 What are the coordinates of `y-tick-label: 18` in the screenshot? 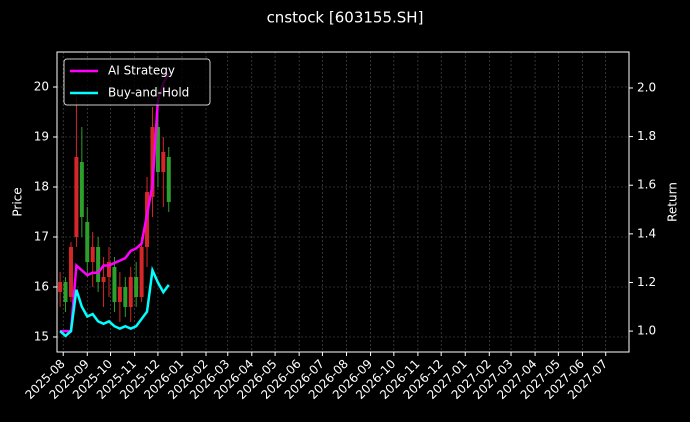 It's located at (41, 187).